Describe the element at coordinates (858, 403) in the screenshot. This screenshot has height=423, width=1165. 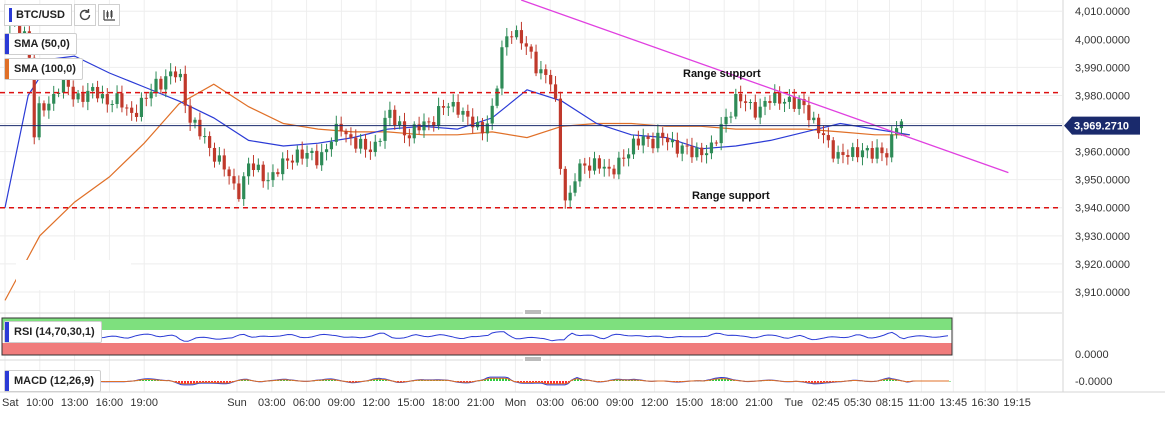
I see `time-tick-label: 05:30` at that location.